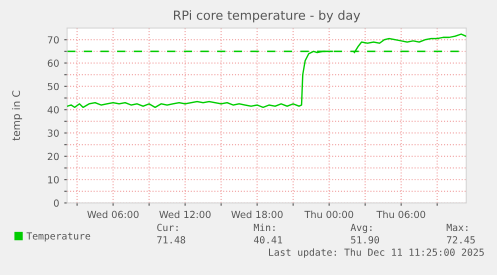 The image size is (497, 275). What do you see at coordinates (267, 16) in the screenshot?
I see `chart-title: RPi core temperature - by day` at bounding box center [267, 16].